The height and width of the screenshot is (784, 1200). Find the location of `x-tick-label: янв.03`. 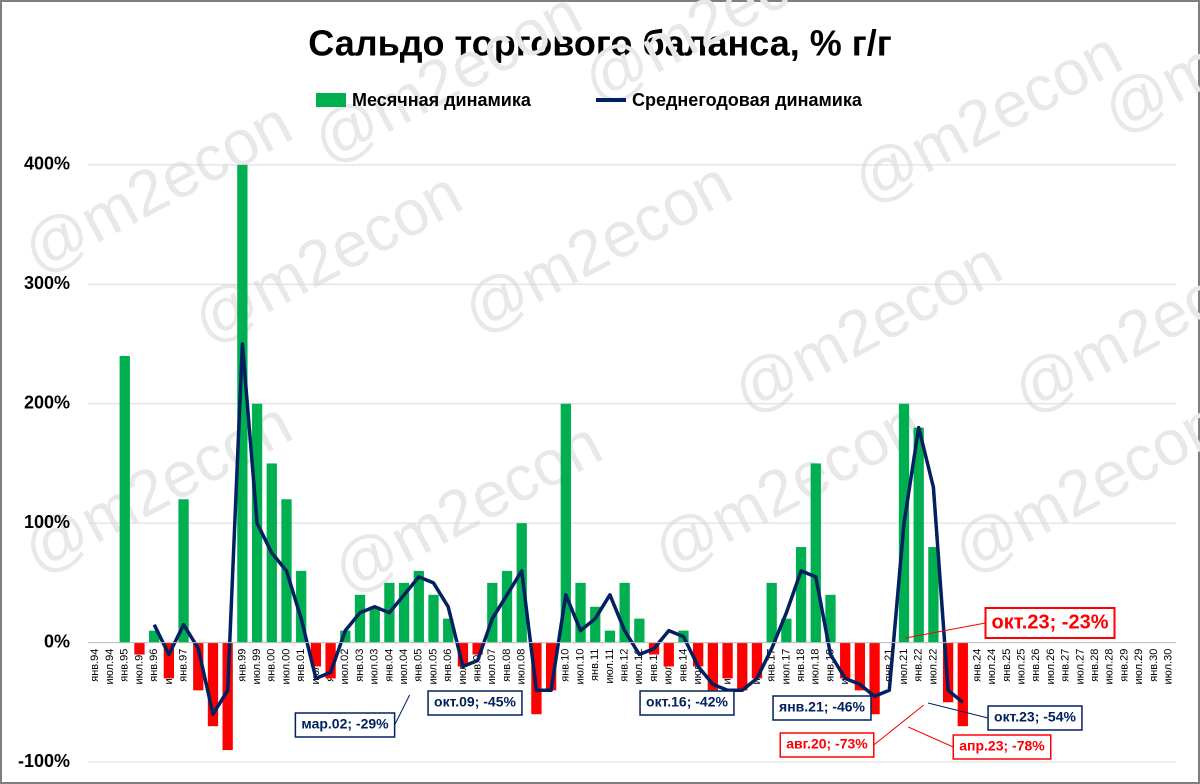

x-tick-label: янв.03 is located at coordinates (360, 665).